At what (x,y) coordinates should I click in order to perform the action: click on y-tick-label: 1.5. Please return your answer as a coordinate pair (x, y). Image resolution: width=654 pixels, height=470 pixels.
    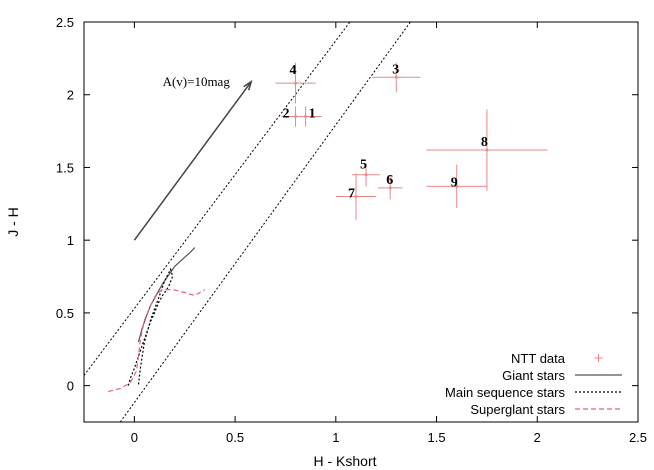
    Looking at the image, I should click on (65, 167).